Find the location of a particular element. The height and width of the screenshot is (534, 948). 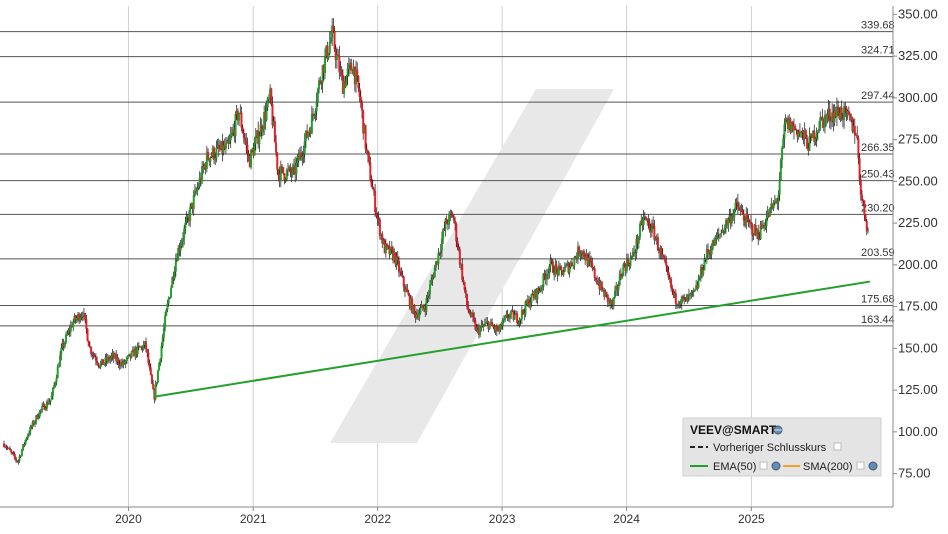

legend-checkbox-ema50 is located at coordinates (763, 465).